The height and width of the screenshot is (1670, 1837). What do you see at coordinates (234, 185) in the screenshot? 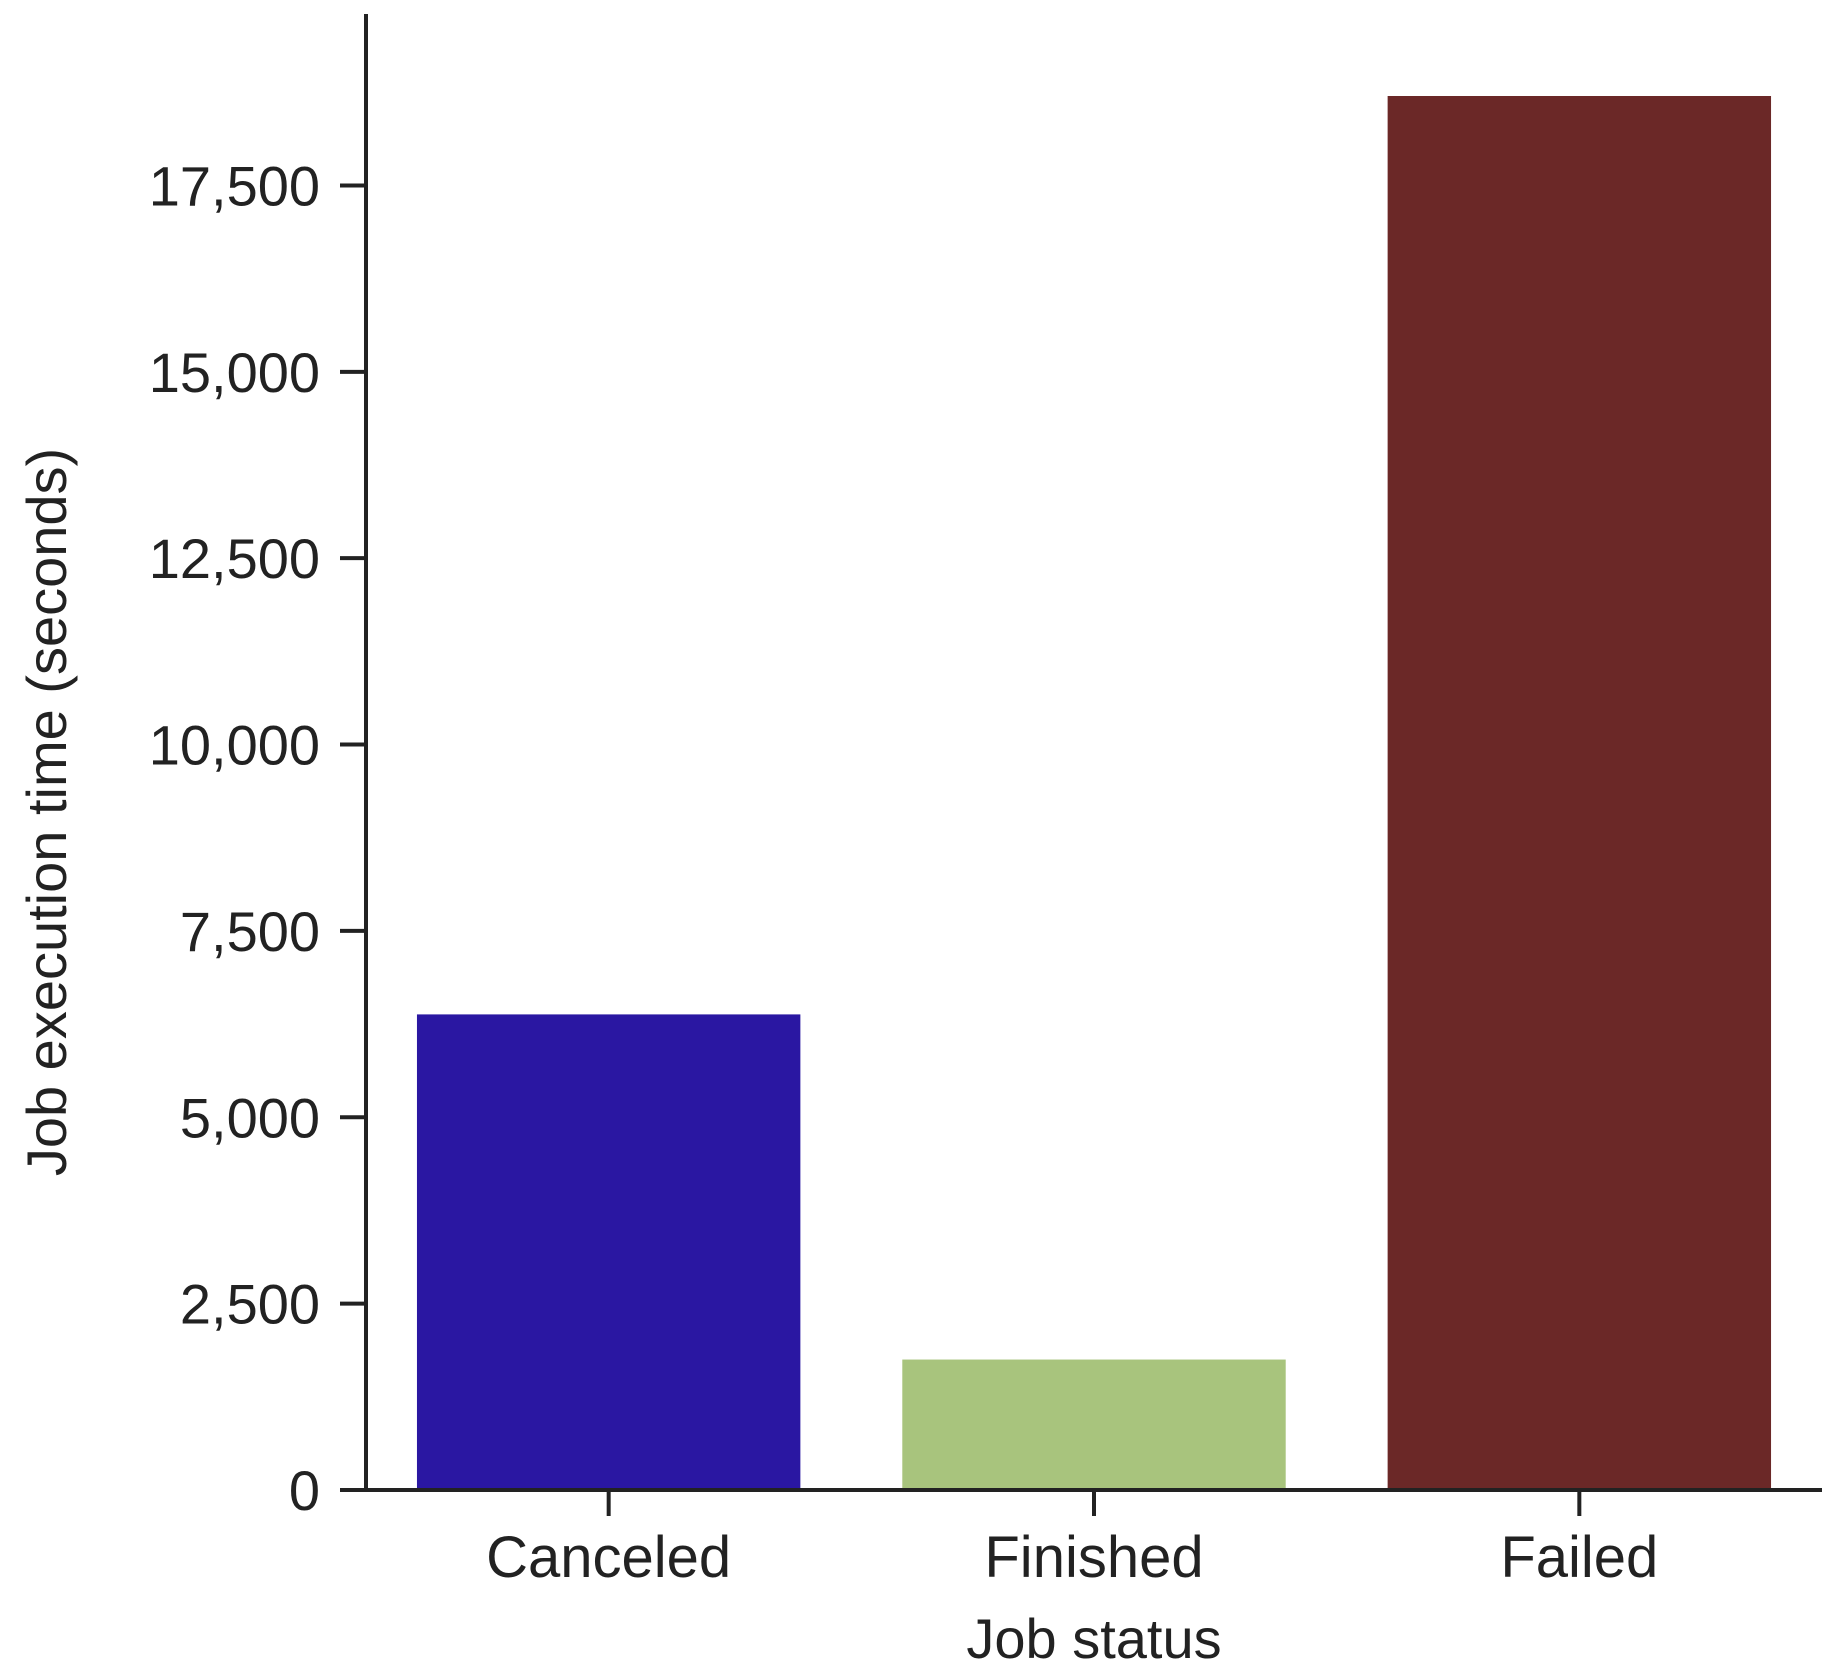
I see `y-tick-label: 17,500` at bounding box center [234, 185].